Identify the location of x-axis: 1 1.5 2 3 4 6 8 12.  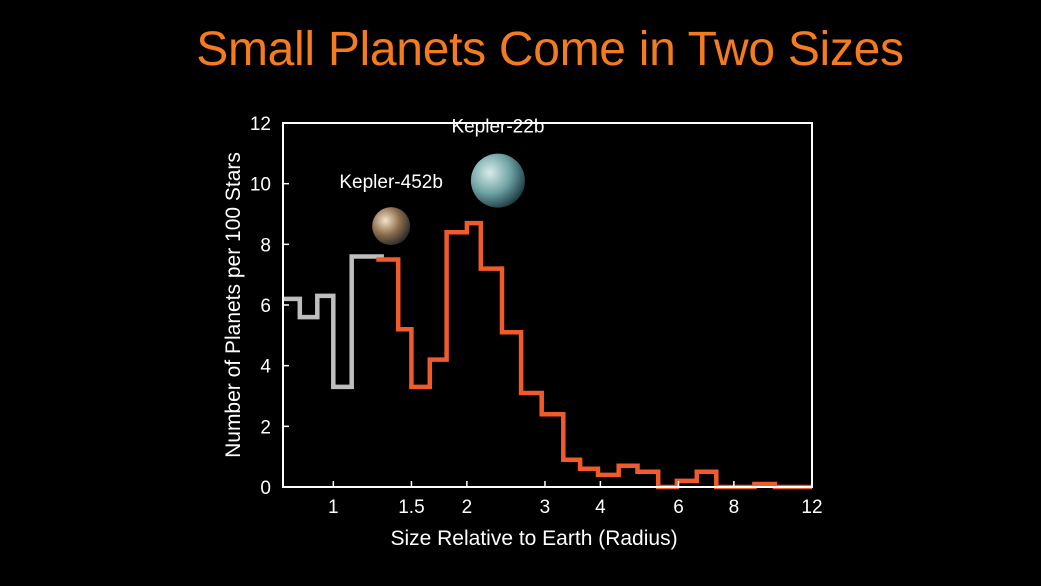
(575, 499).